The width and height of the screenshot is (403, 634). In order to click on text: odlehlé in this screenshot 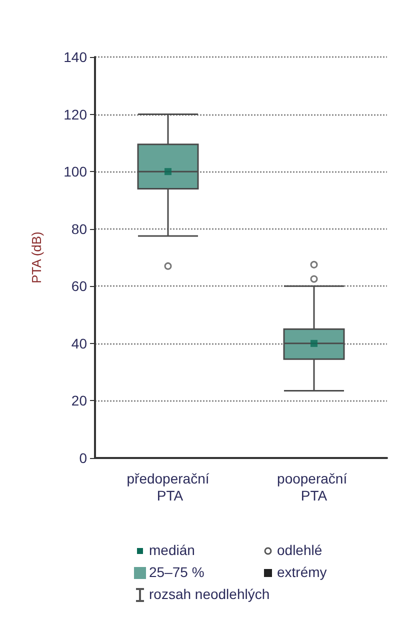, I will do `click(299, 550)`.